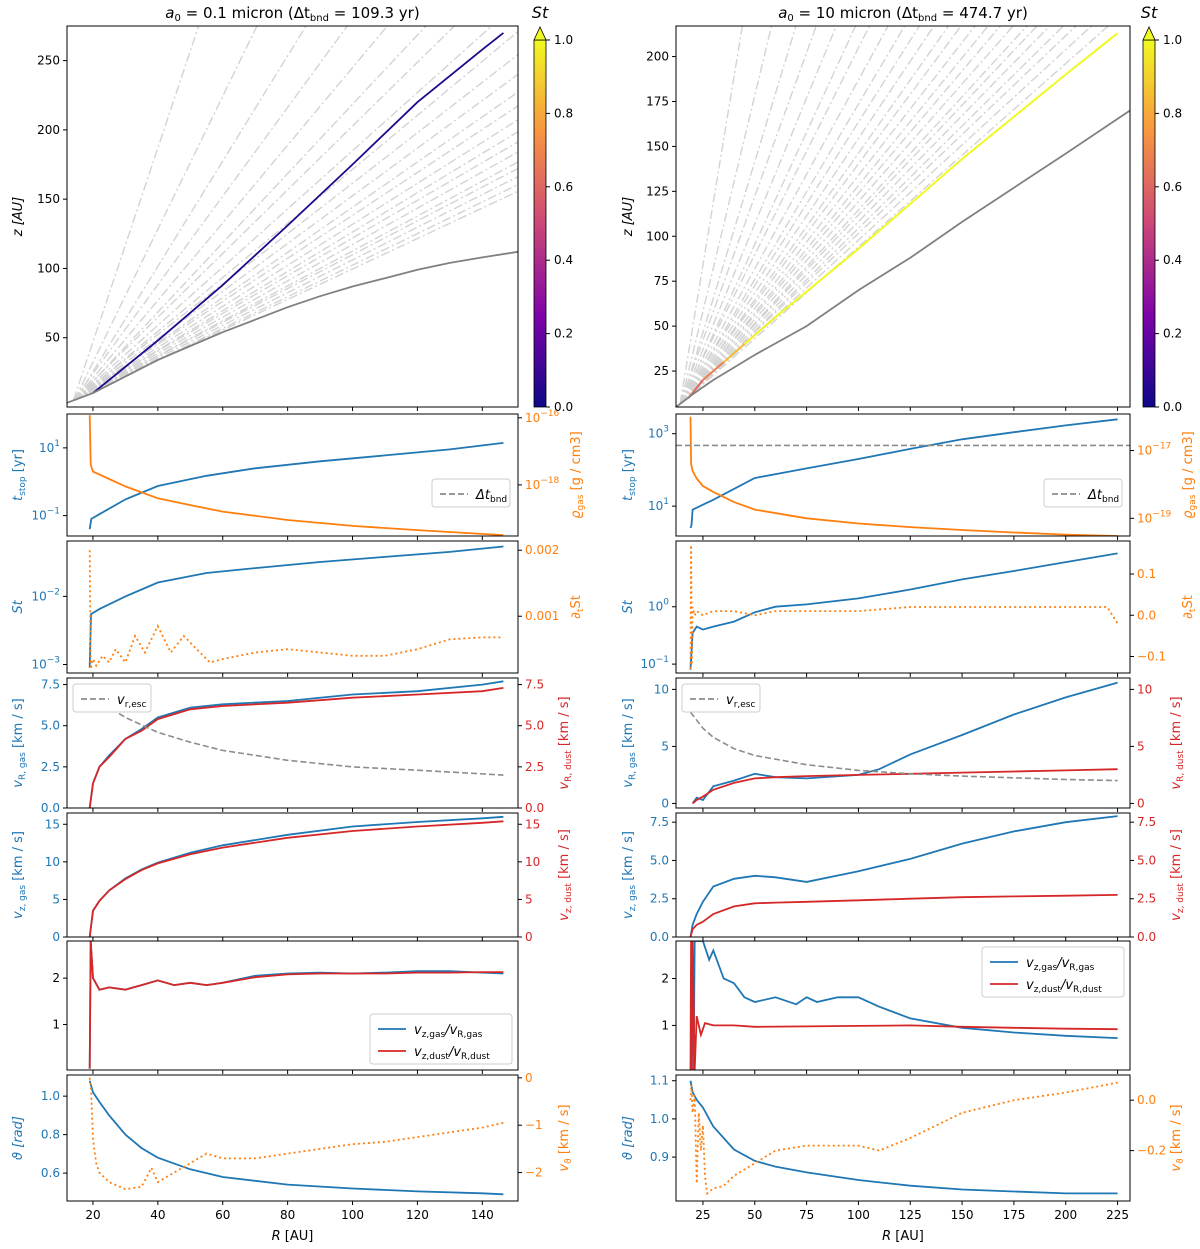  I want to click on ytick-label: 0, so click(665, 803).